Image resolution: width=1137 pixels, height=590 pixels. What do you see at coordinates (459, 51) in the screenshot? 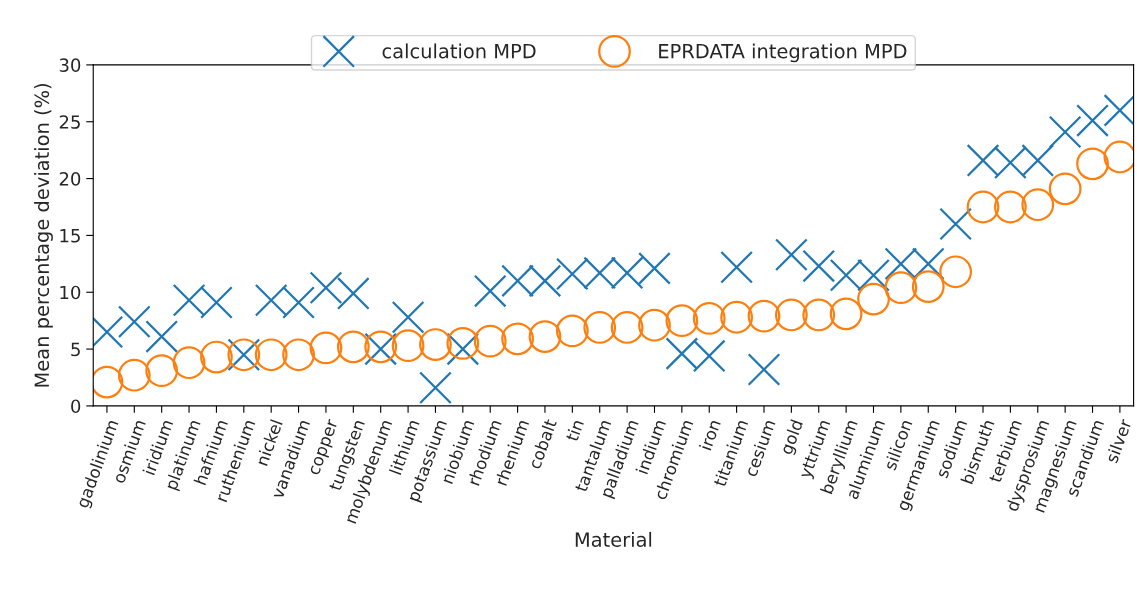
I see `legend-label: calculation MPD` at bounding box center [459, 51].